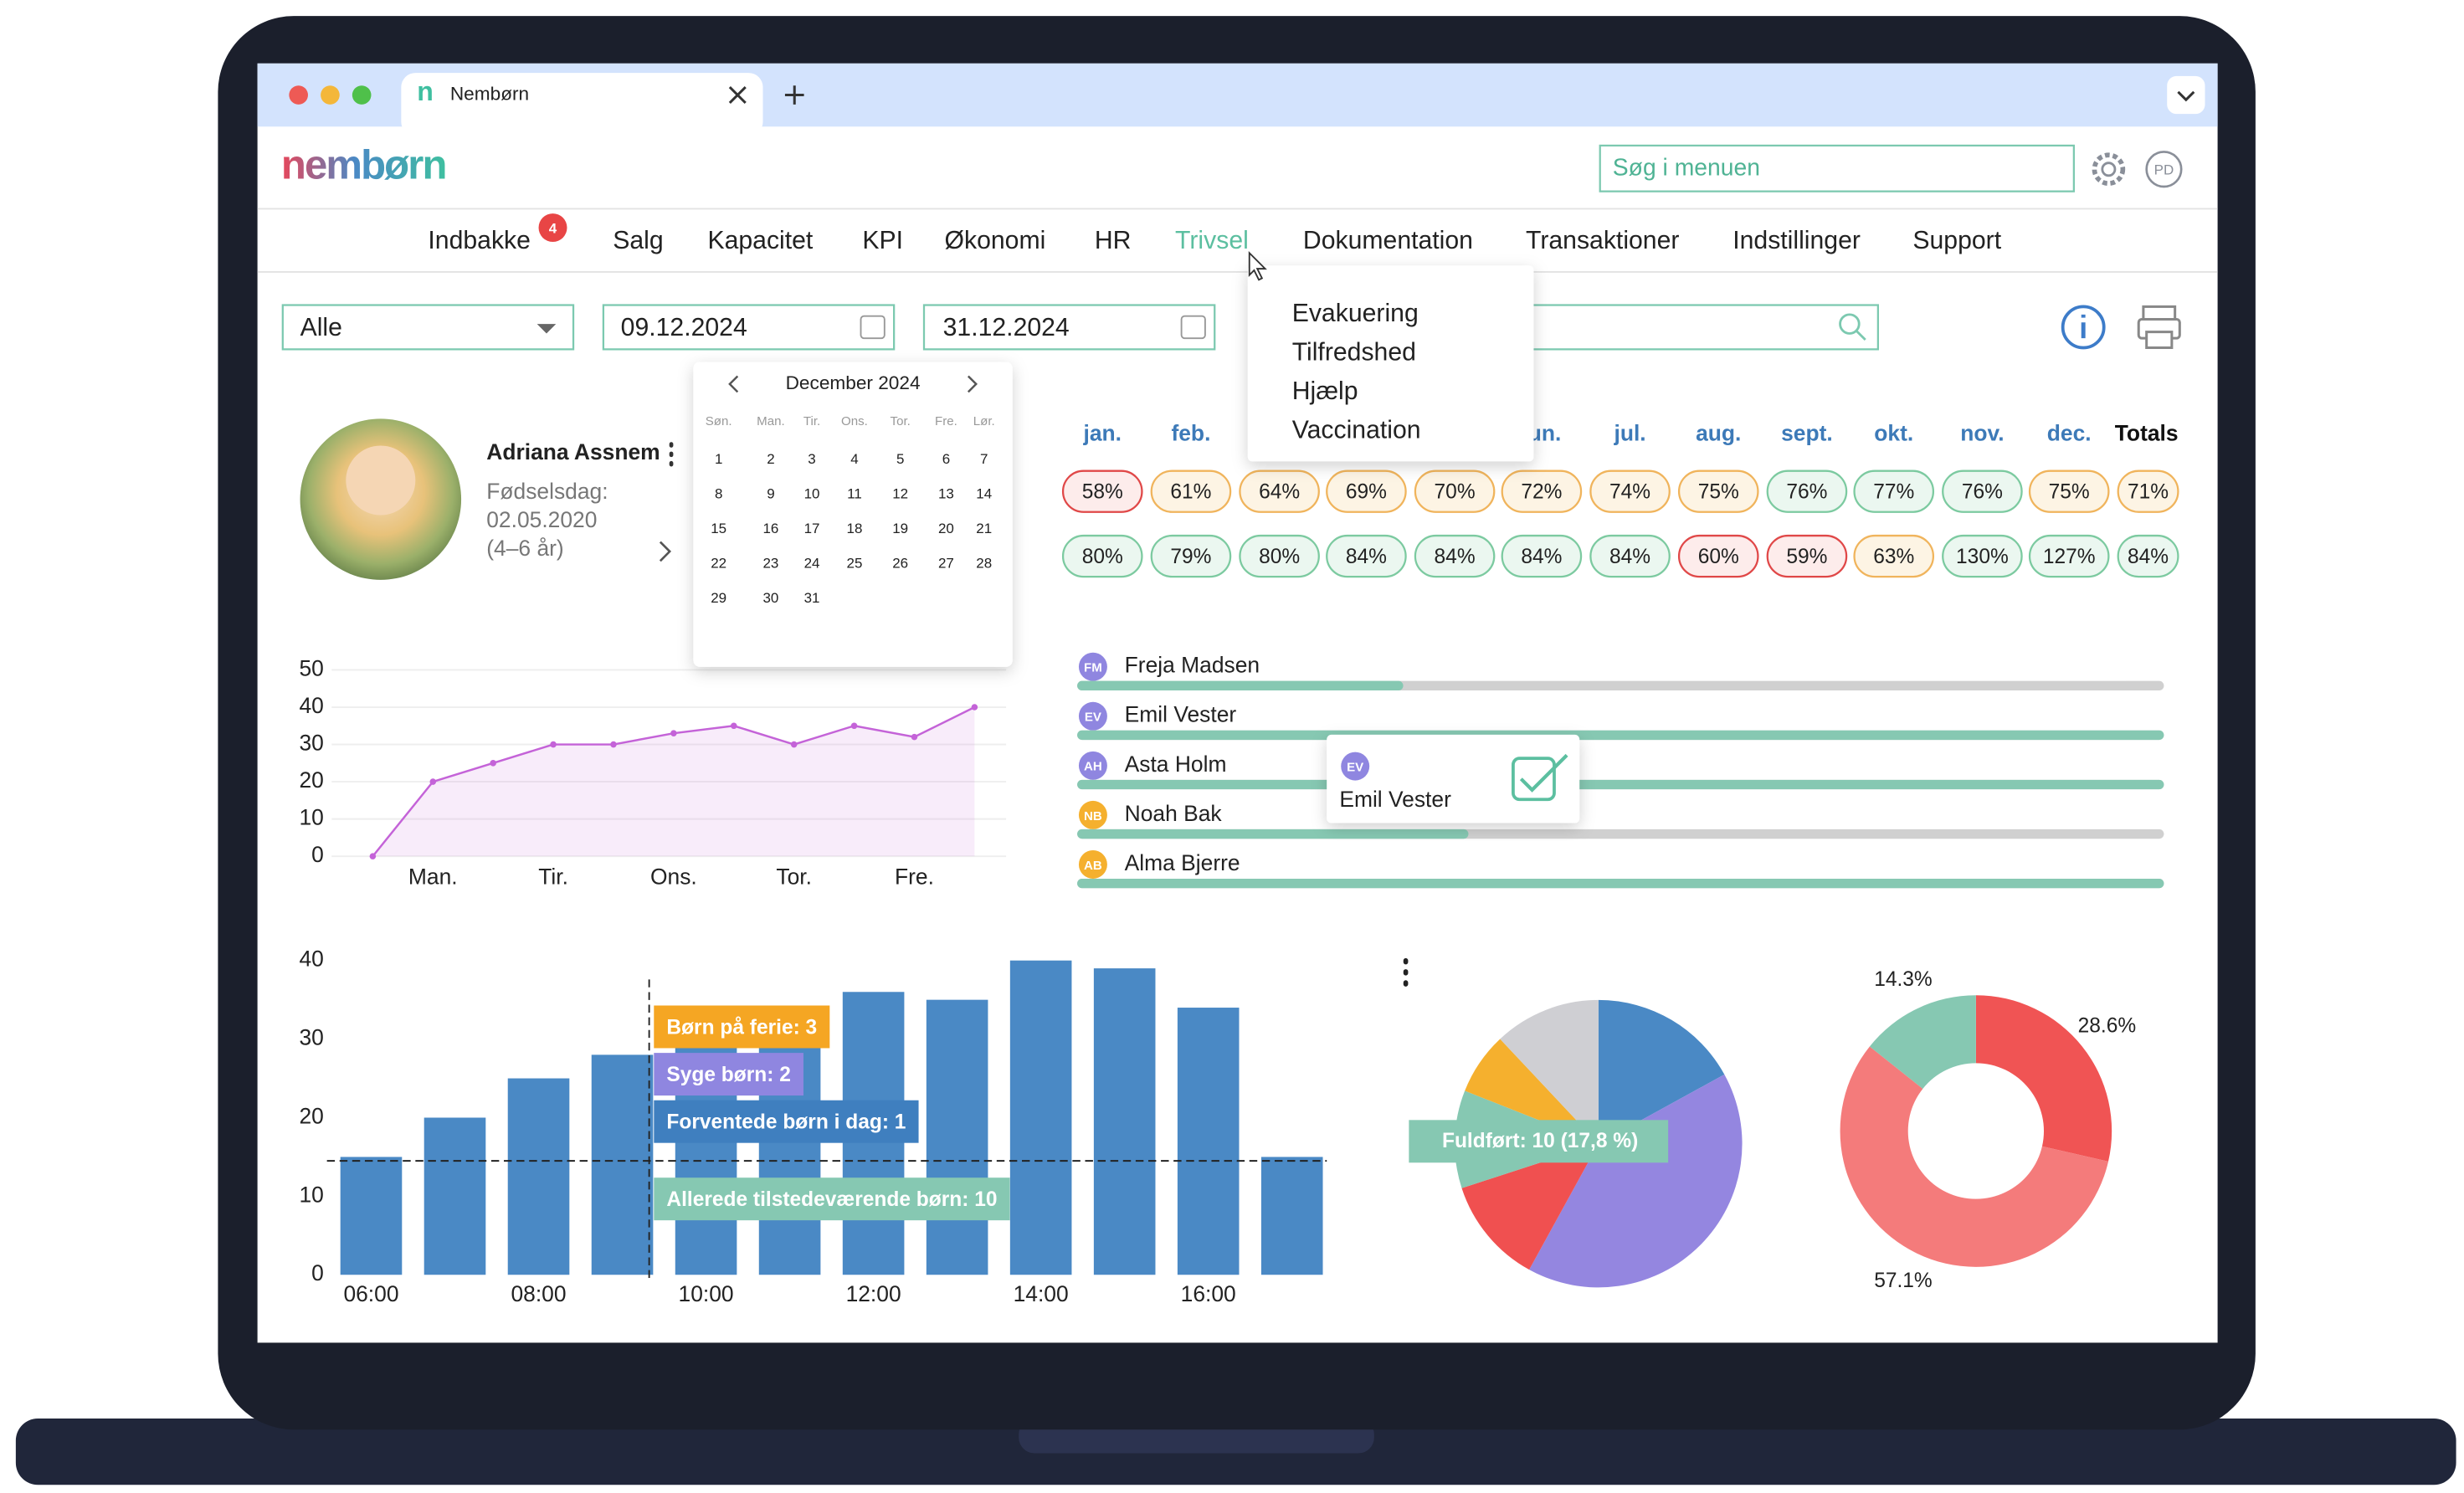 The image size is (2464, 1493). Describe the element at coordinates (855, 564) in the screenshot. I see `calendar-day: 25` at that location.